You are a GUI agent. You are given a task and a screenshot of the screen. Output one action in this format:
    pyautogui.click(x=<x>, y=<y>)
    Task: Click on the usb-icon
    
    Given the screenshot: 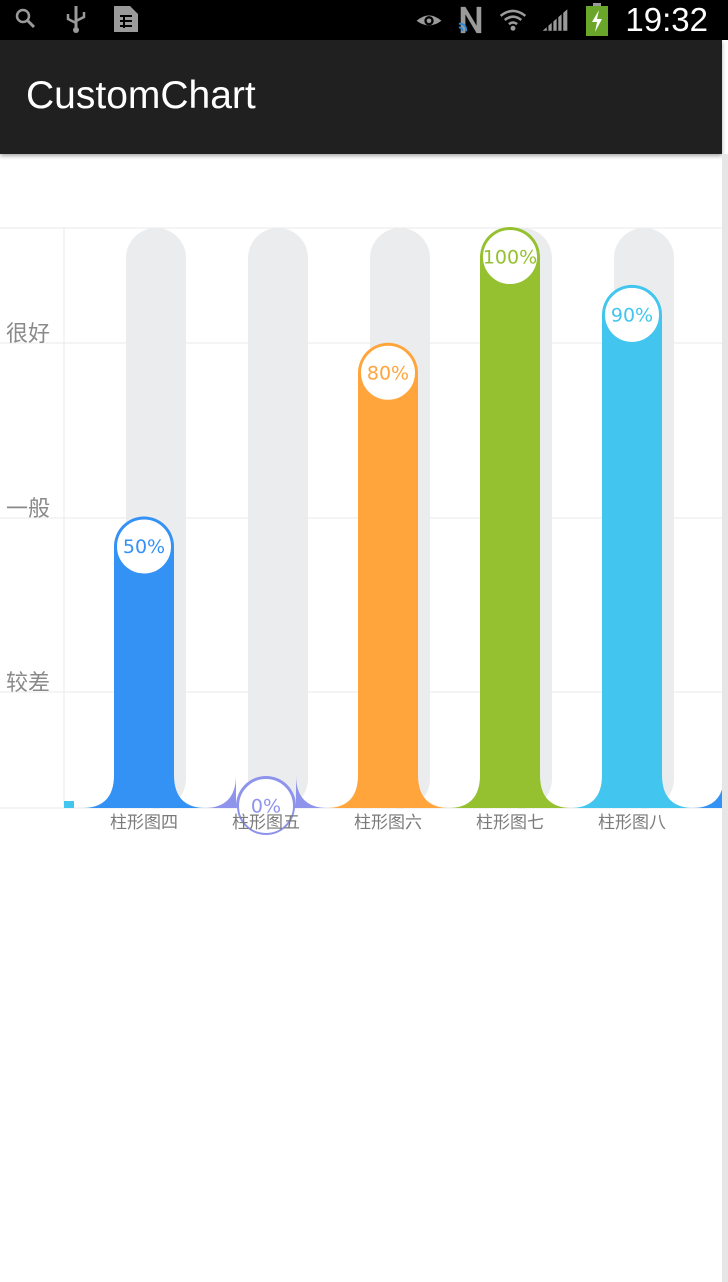 What is the action you would take?
    pyautogui.click(x=76, y=19)
    